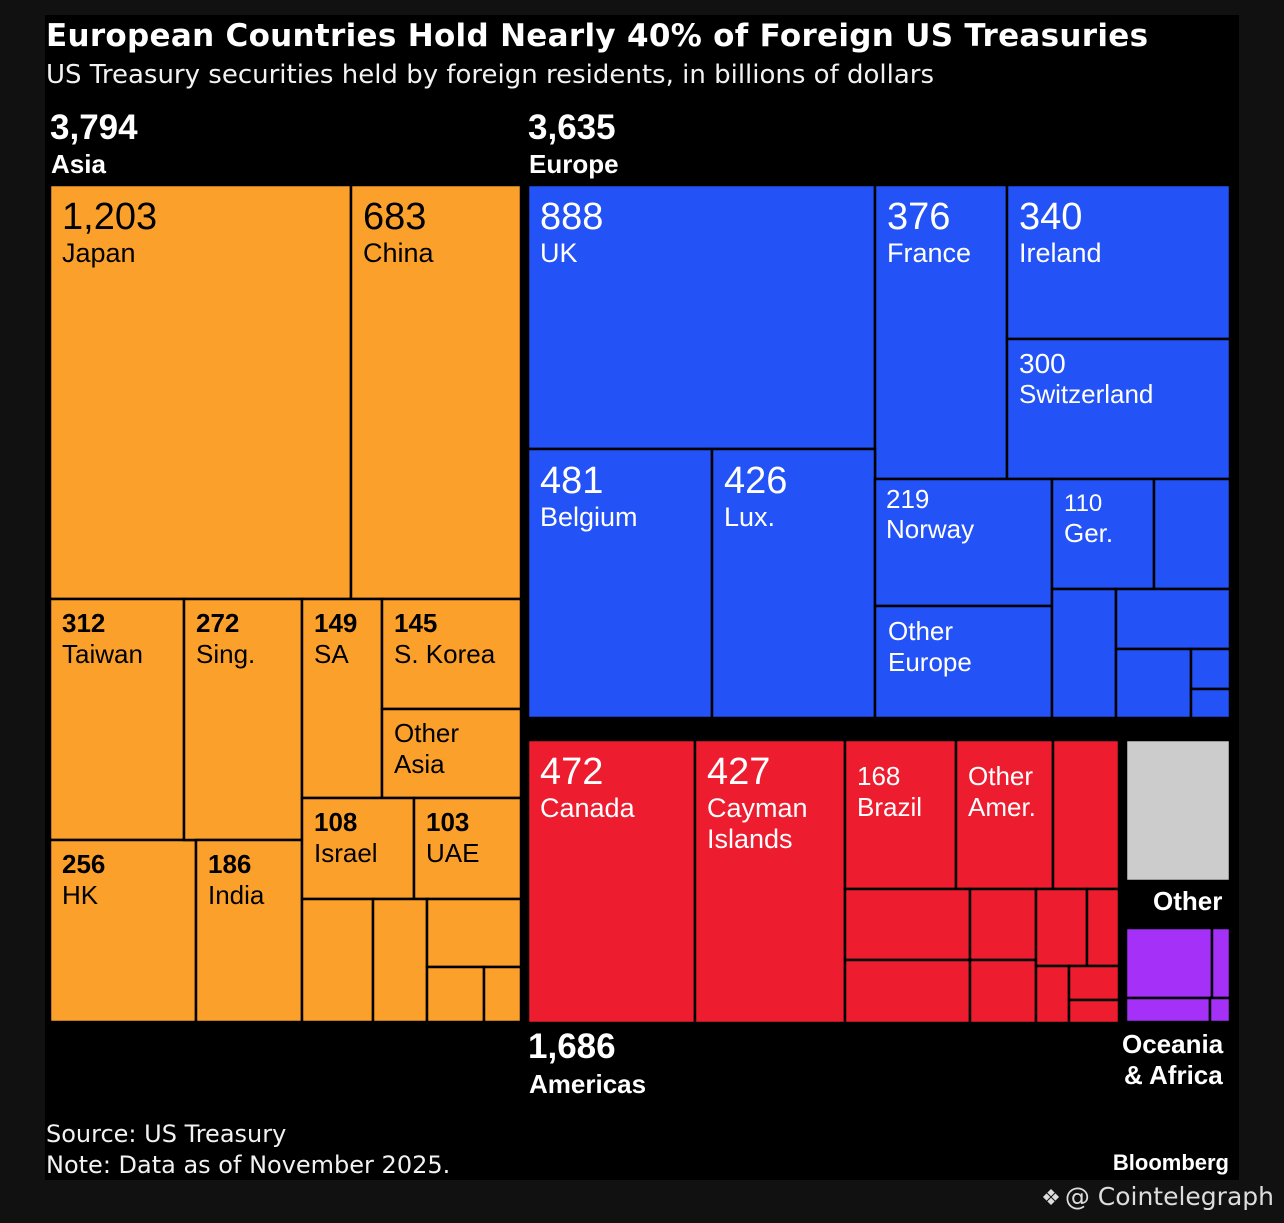 Image resolution: width=1284 pixels, height=1223 pixels. Describe the element at coordinates (770, 881) in the screenshot. I see `tile-cayman-islands` at that location.